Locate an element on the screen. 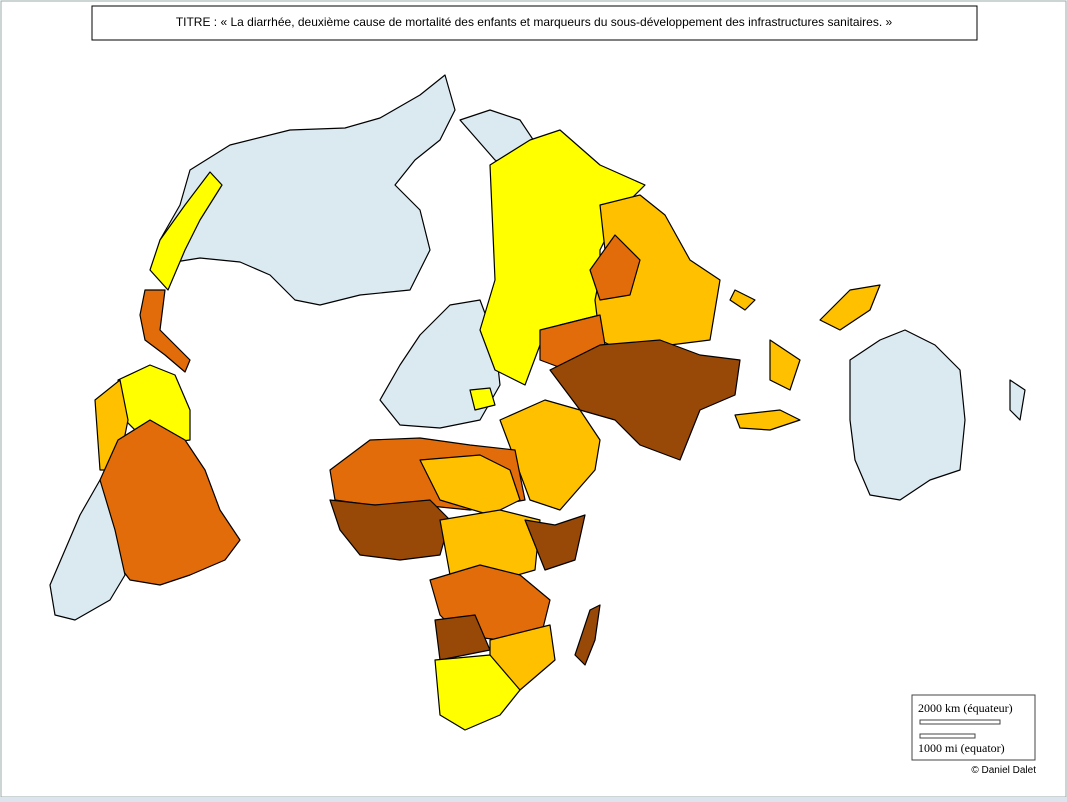 Image resolution: width=1067 pixels, height=802 pixels. west-africa is located at coordinates (390, 530).